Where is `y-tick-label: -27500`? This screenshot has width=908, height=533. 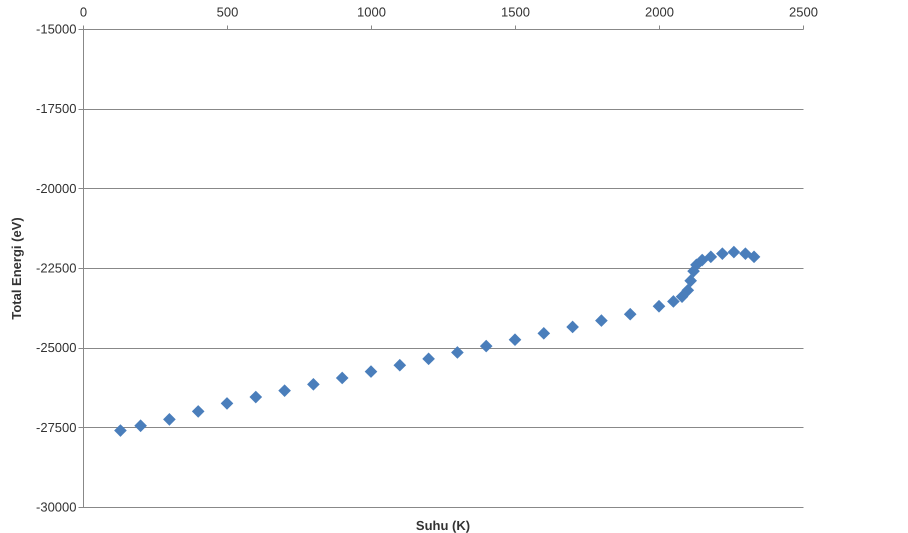
y-tick-label: -27500 is located at coordinates (56, 427).